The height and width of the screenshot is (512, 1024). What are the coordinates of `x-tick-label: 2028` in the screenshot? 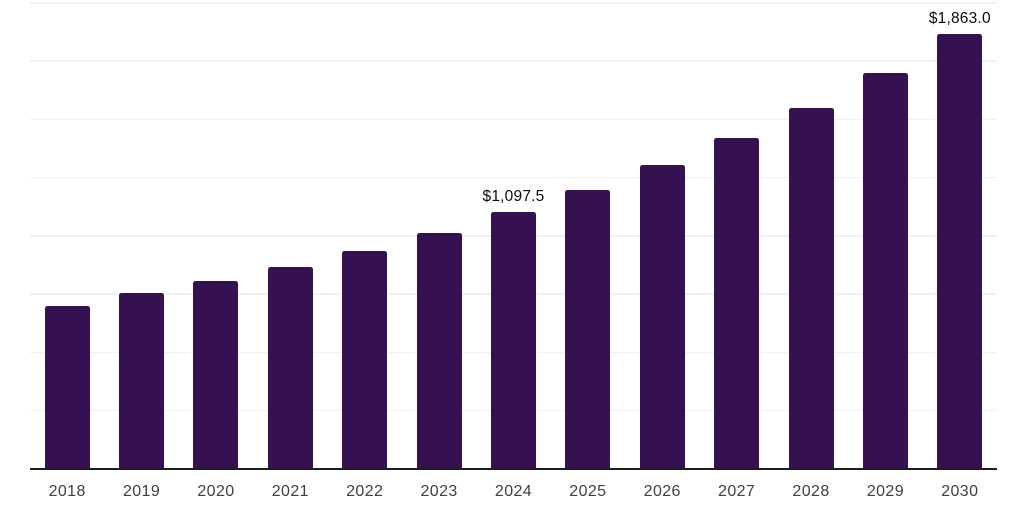 It's located at (811, 491).